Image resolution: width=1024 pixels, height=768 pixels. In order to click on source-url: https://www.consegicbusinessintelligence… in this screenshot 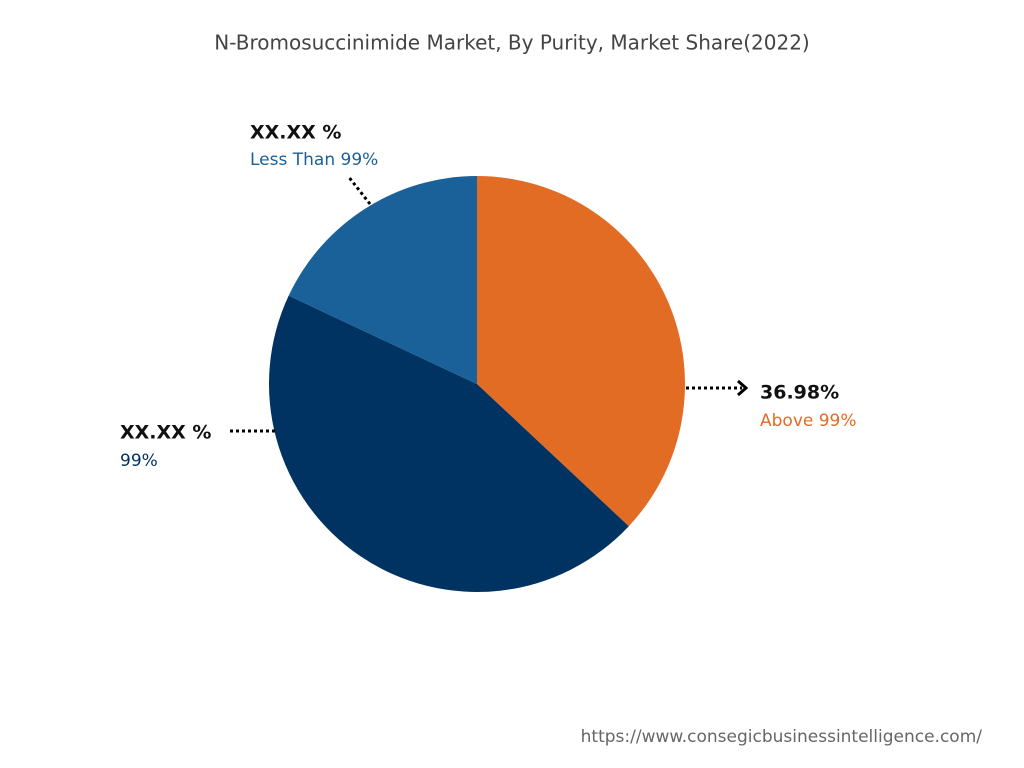, I will do `click(782, 737)`.